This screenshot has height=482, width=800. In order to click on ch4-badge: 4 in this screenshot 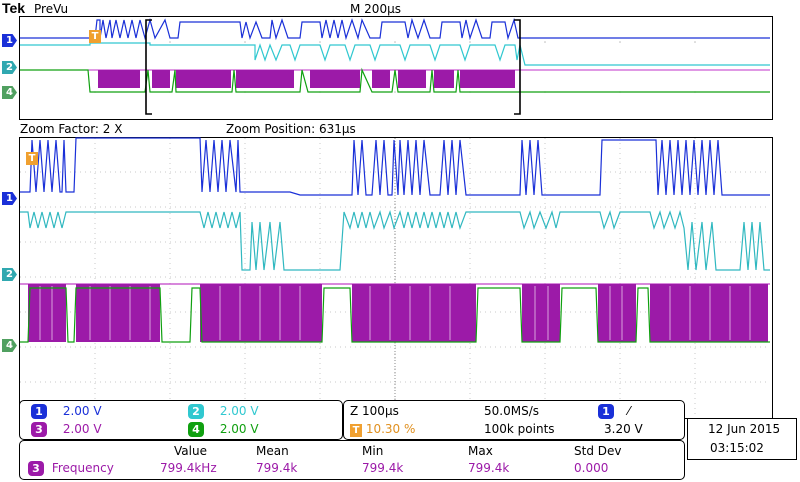, I will do `click(196, 429)`.